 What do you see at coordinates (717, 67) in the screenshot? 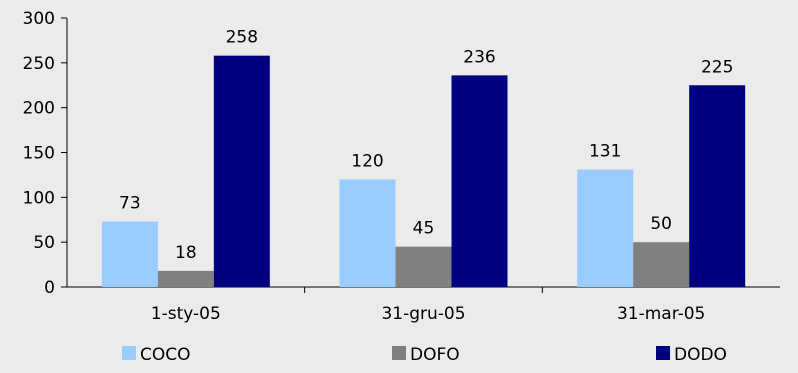
I see `data-label: 225` at bounding box center [717, 67].